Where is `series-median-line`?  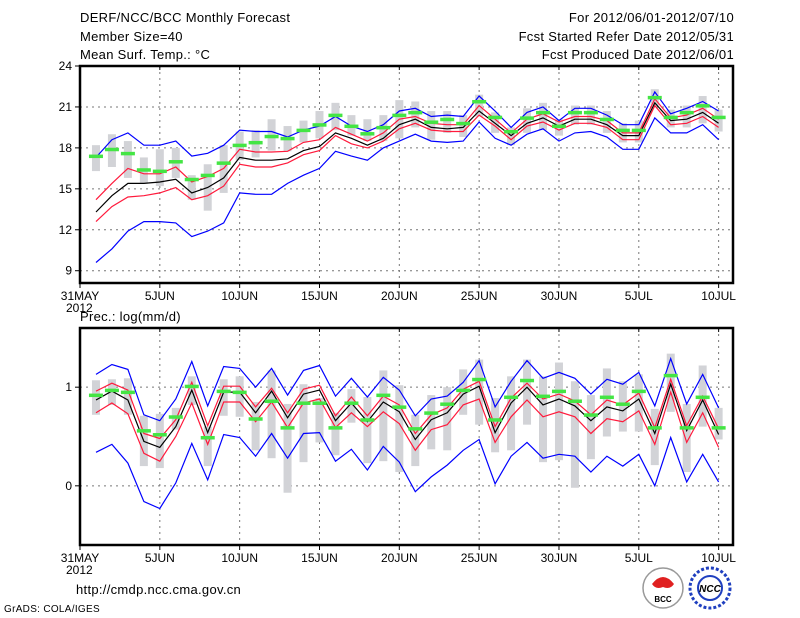 series-median-line is located at coordinates (407, 415).